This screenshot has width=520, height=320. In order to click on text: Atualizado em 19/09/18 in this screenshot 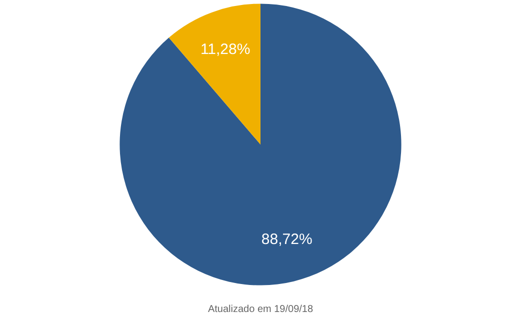, I will do `click(261, 309)`.